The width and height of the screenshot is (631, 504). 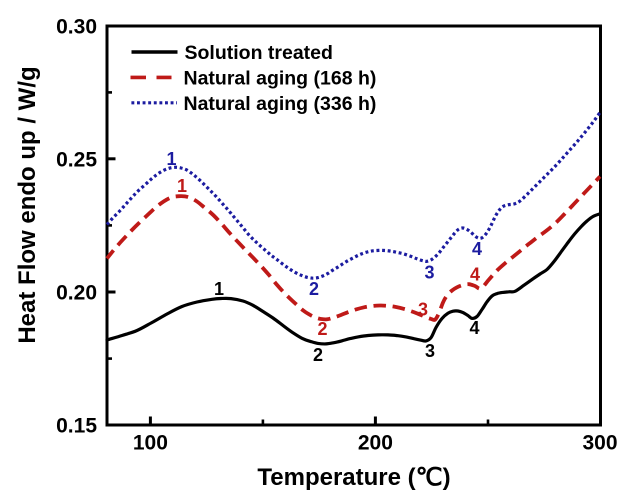 What do you see at coordinates (280, 78) in the screenshot?
I see `svg-text: Natural aging (168 h)` at bounding box center [280, 78].